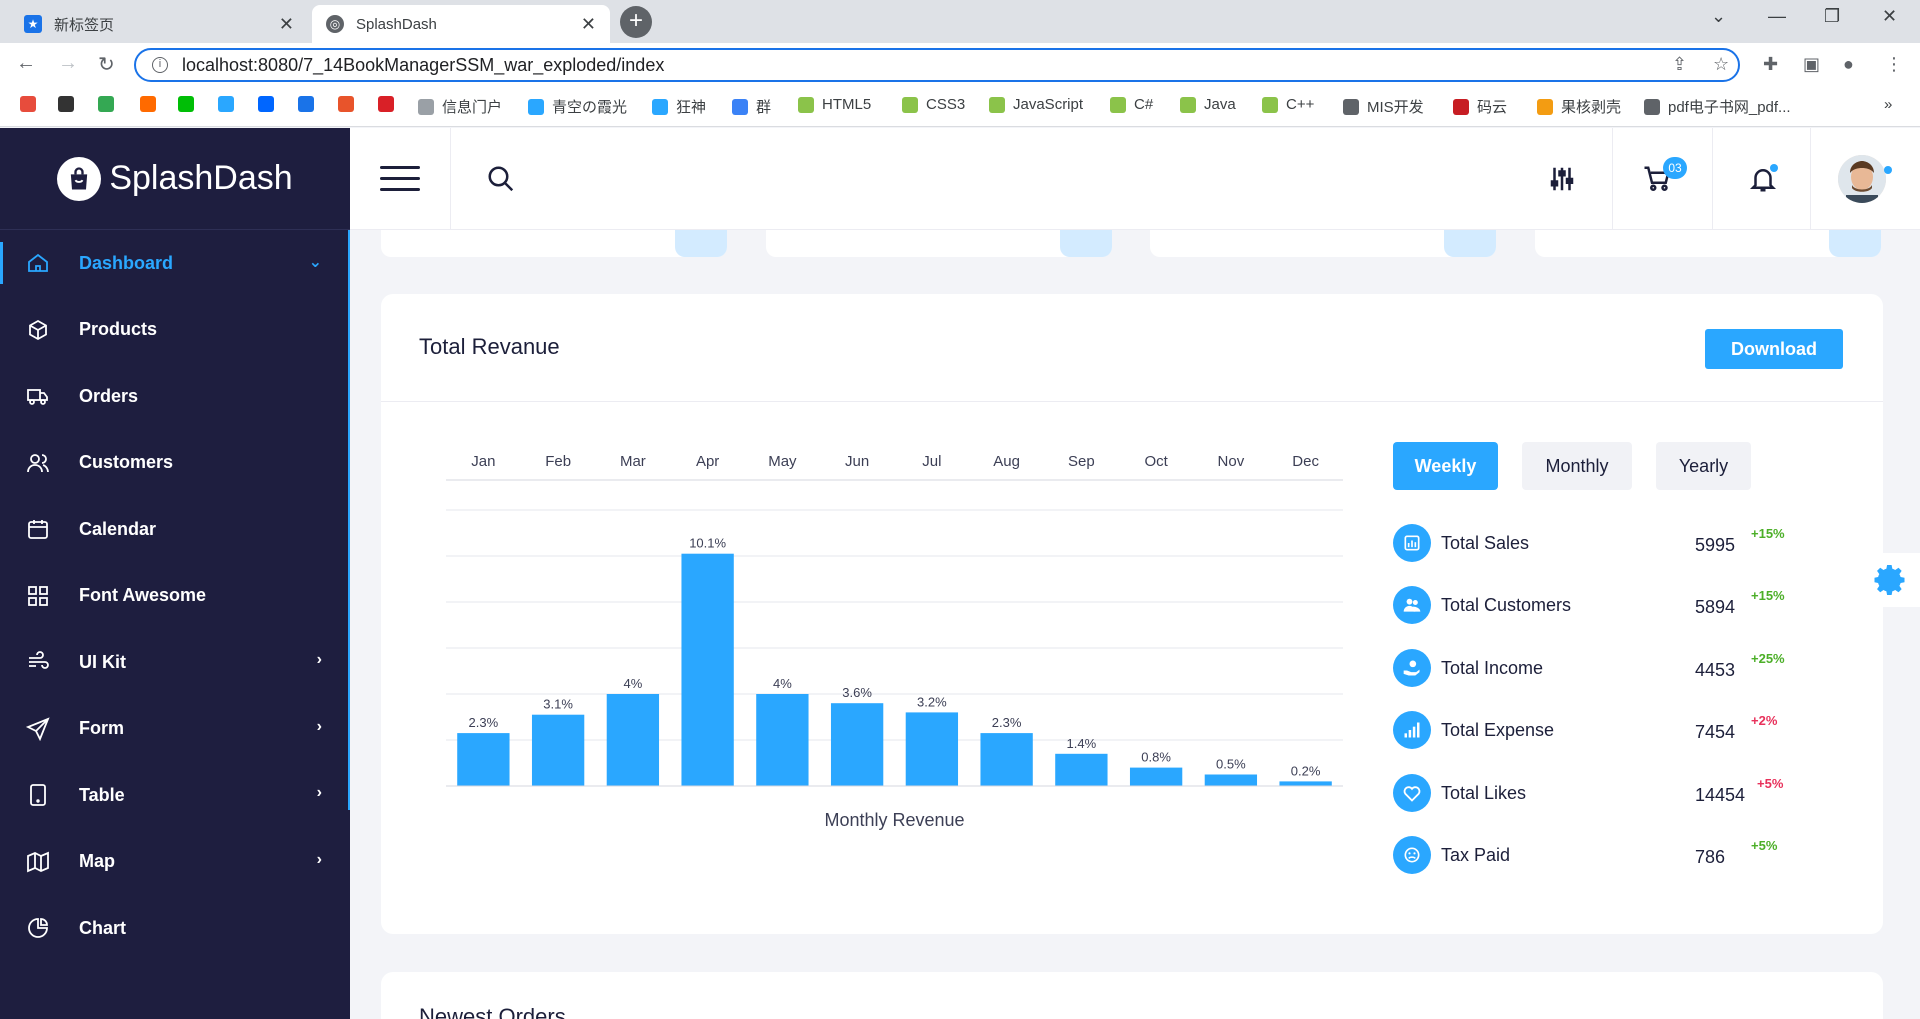 Image resolution: width=1920 pixels, height=1019 pixels. Describe the element at coordinates (1144, 104) in the screenshot. I see `bookmark-label: C#` at that location.